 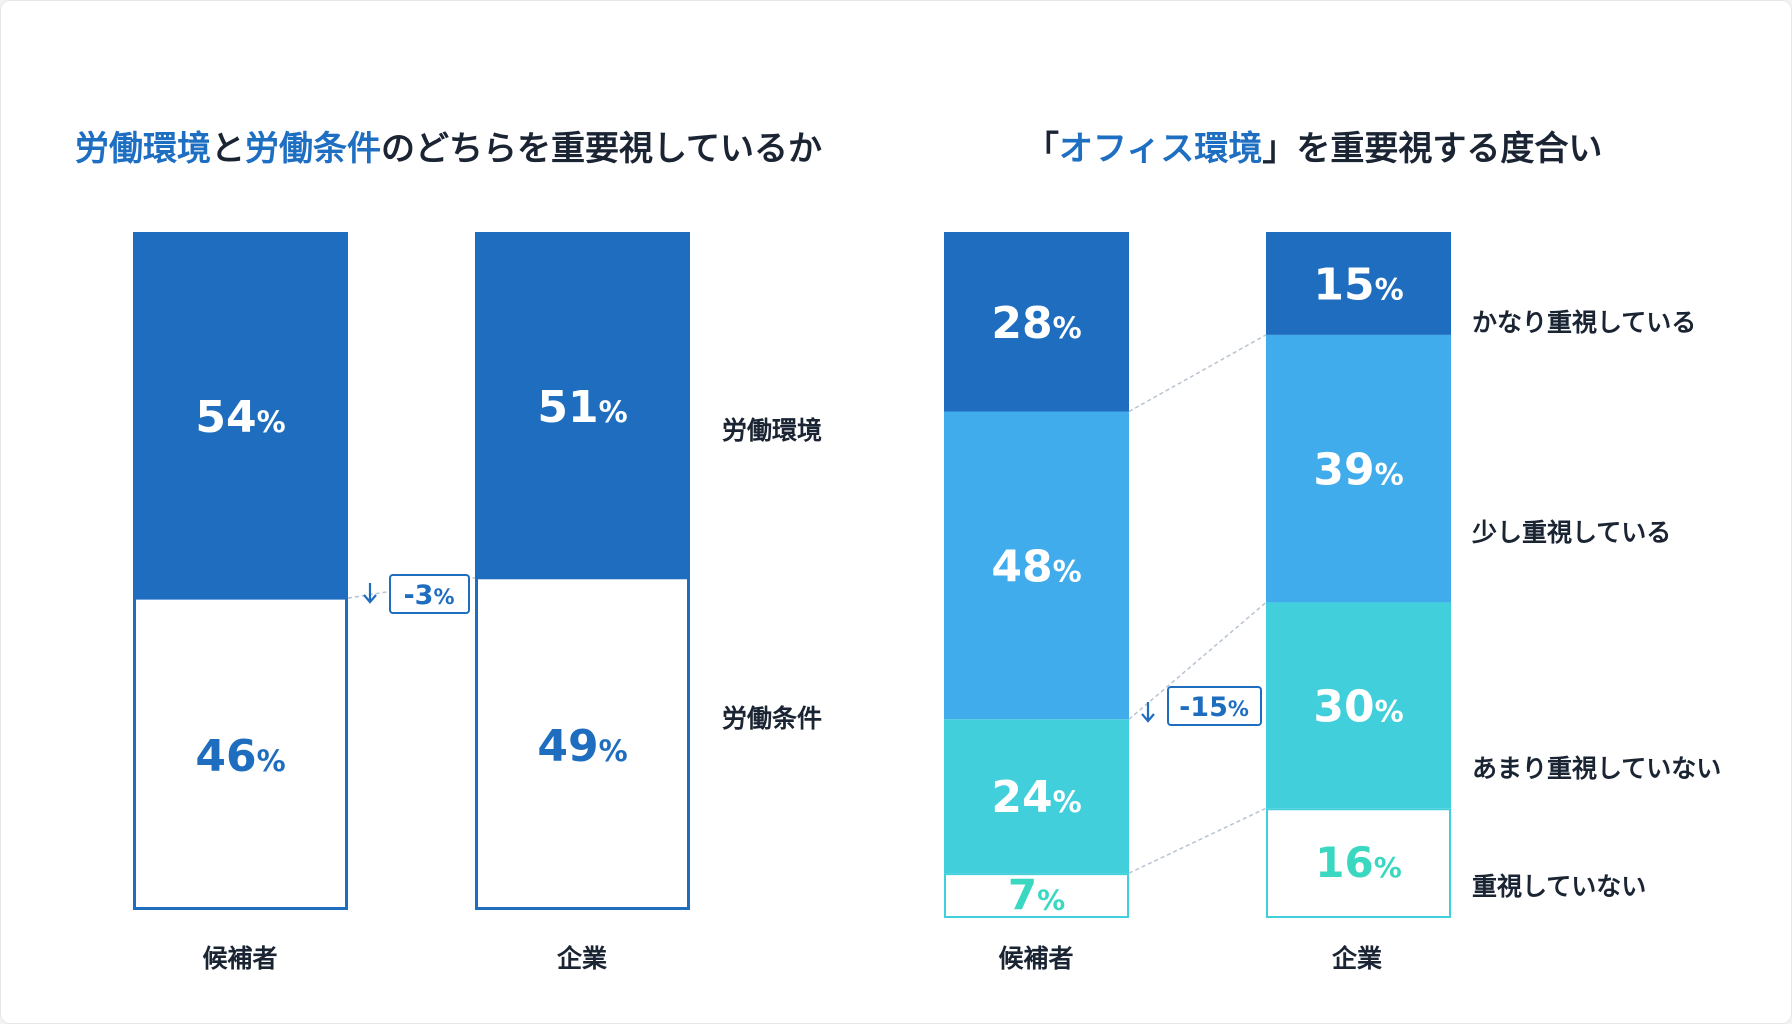 What do you see at coordinates (1389, 711) in the screenshot?
I see `right-bar-1-value-label-2-suffix: %` at bounding box center [1389, 711].